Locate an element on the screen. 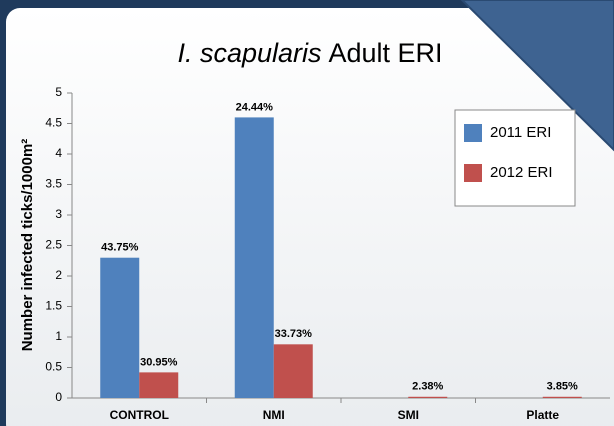 The height and width of the screenshot is (426, 614). y-tick-label: 0.5 is located at coordinates (53, 367).